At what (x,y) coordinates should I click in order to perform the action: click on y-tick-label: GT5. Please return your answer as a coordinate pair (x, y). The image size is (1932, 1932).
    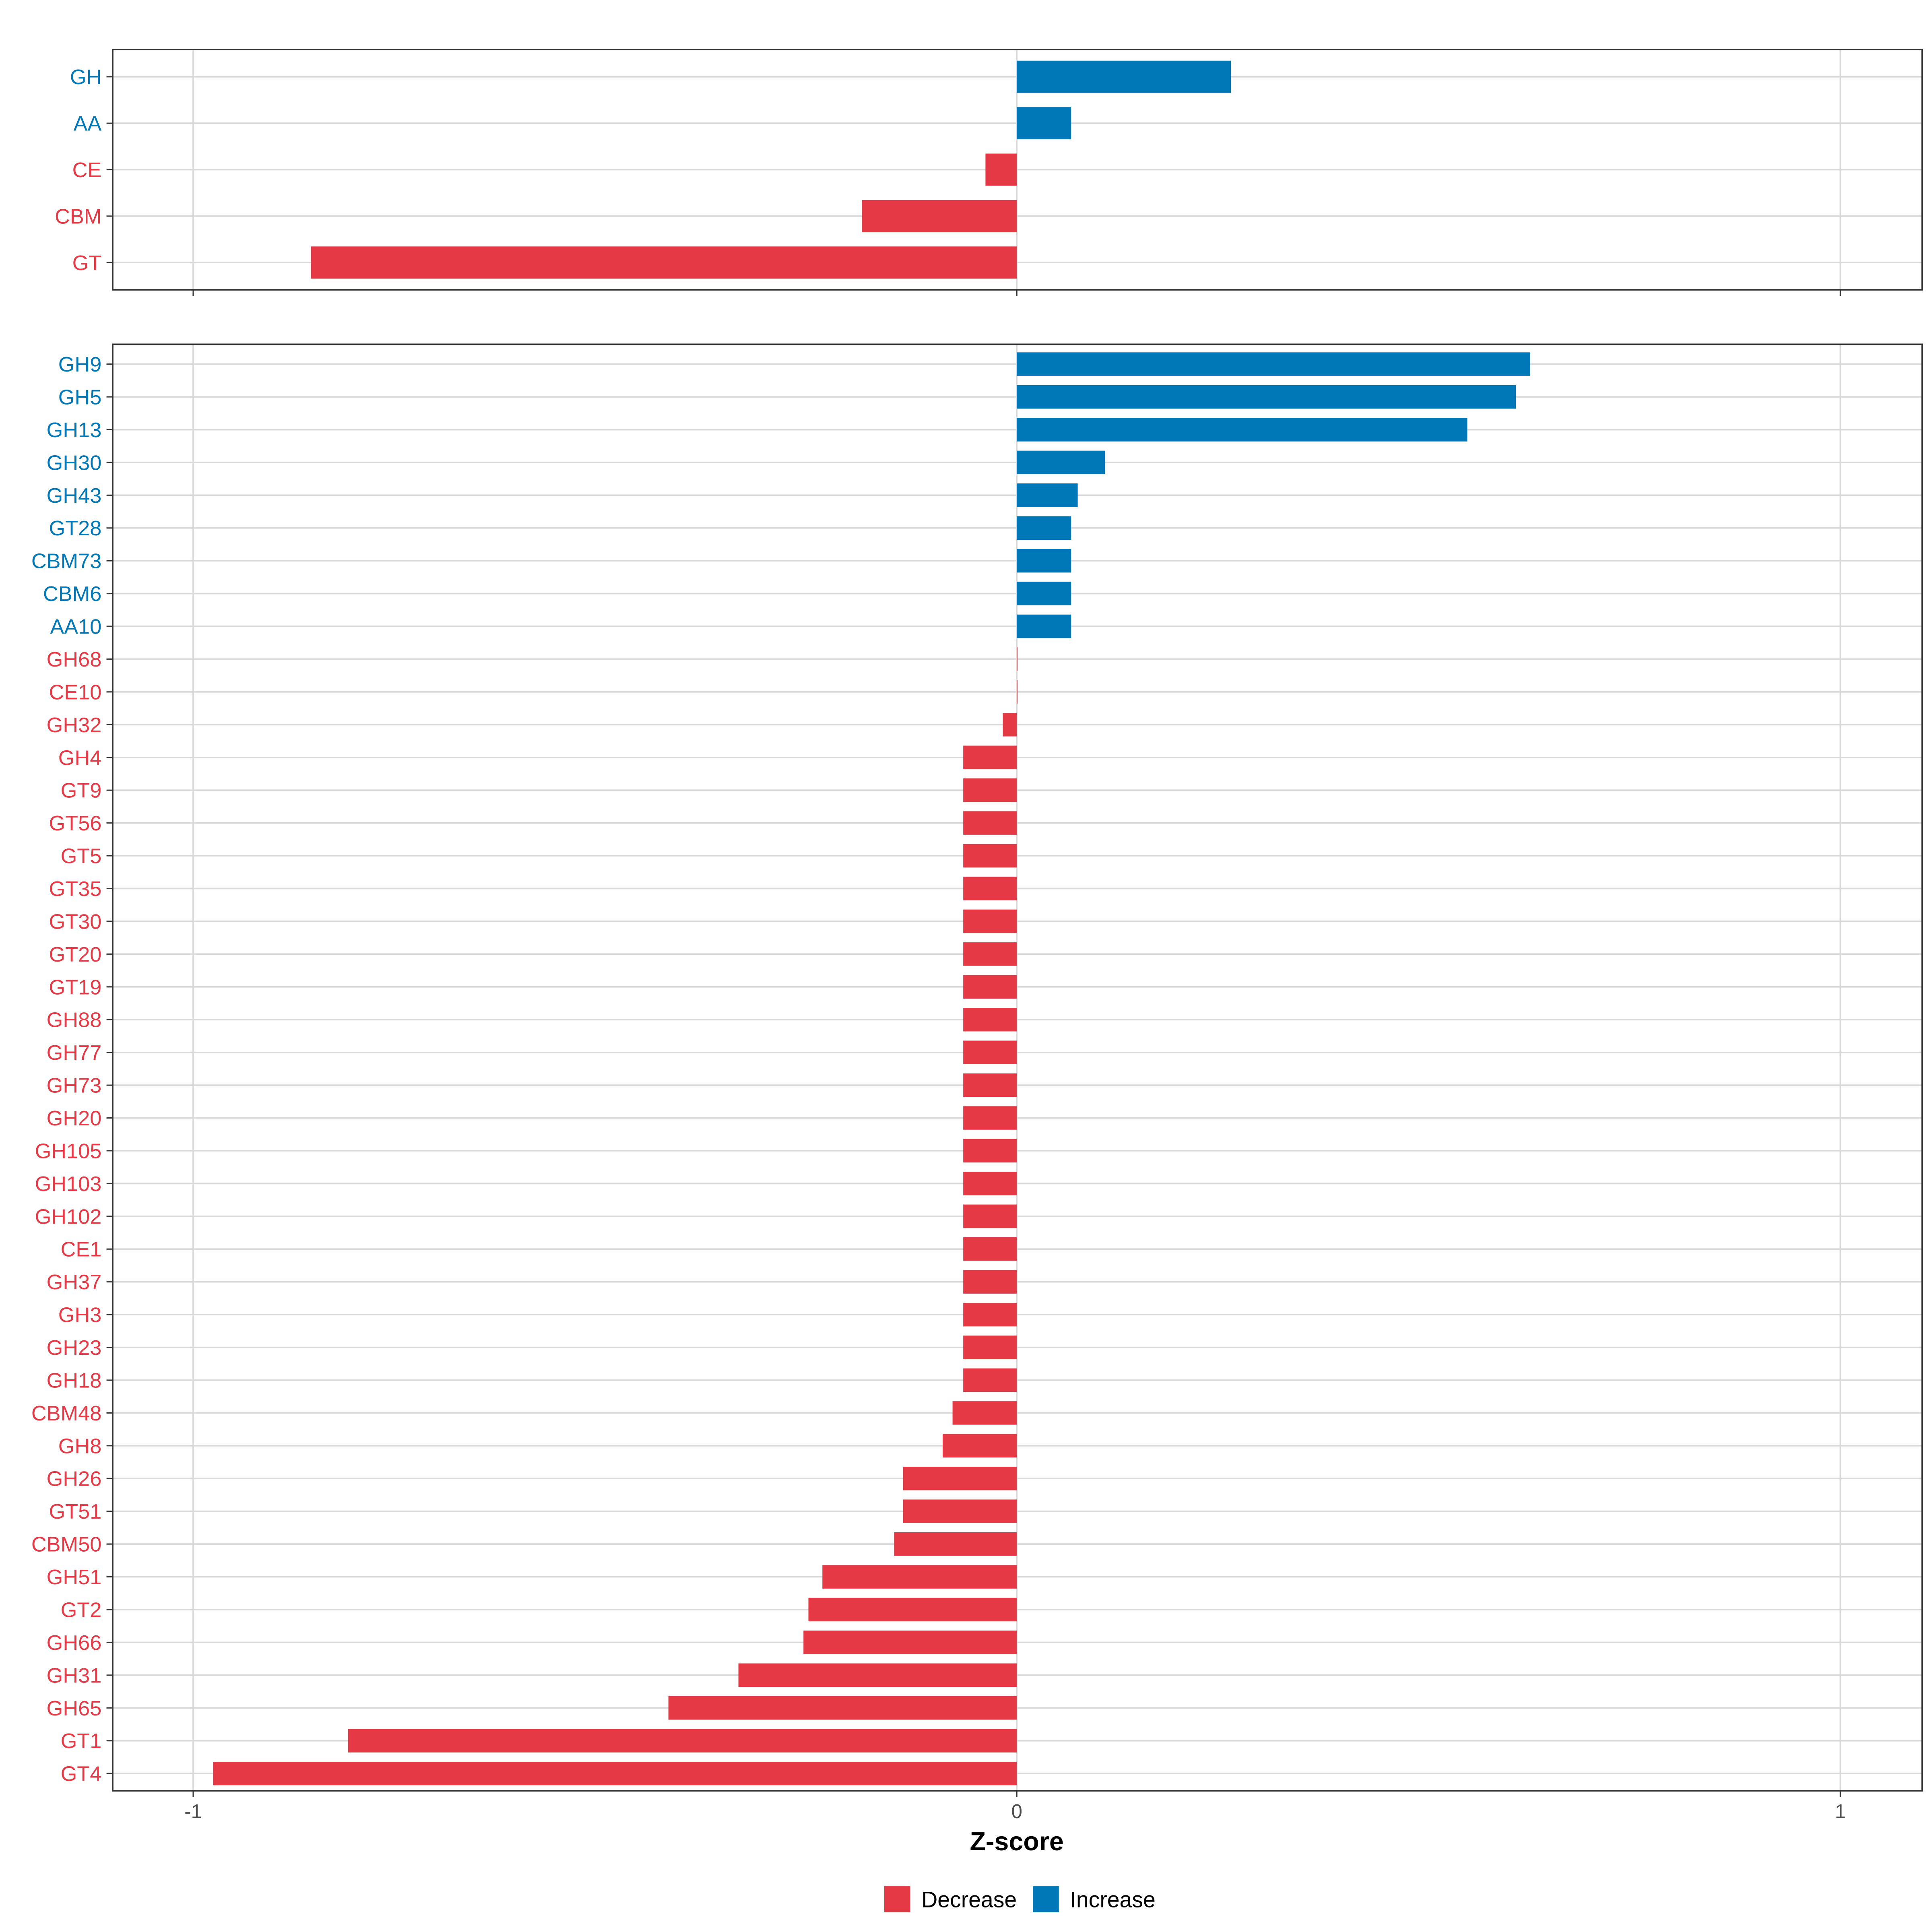
    Looking at the image, I should click on (81, 856).